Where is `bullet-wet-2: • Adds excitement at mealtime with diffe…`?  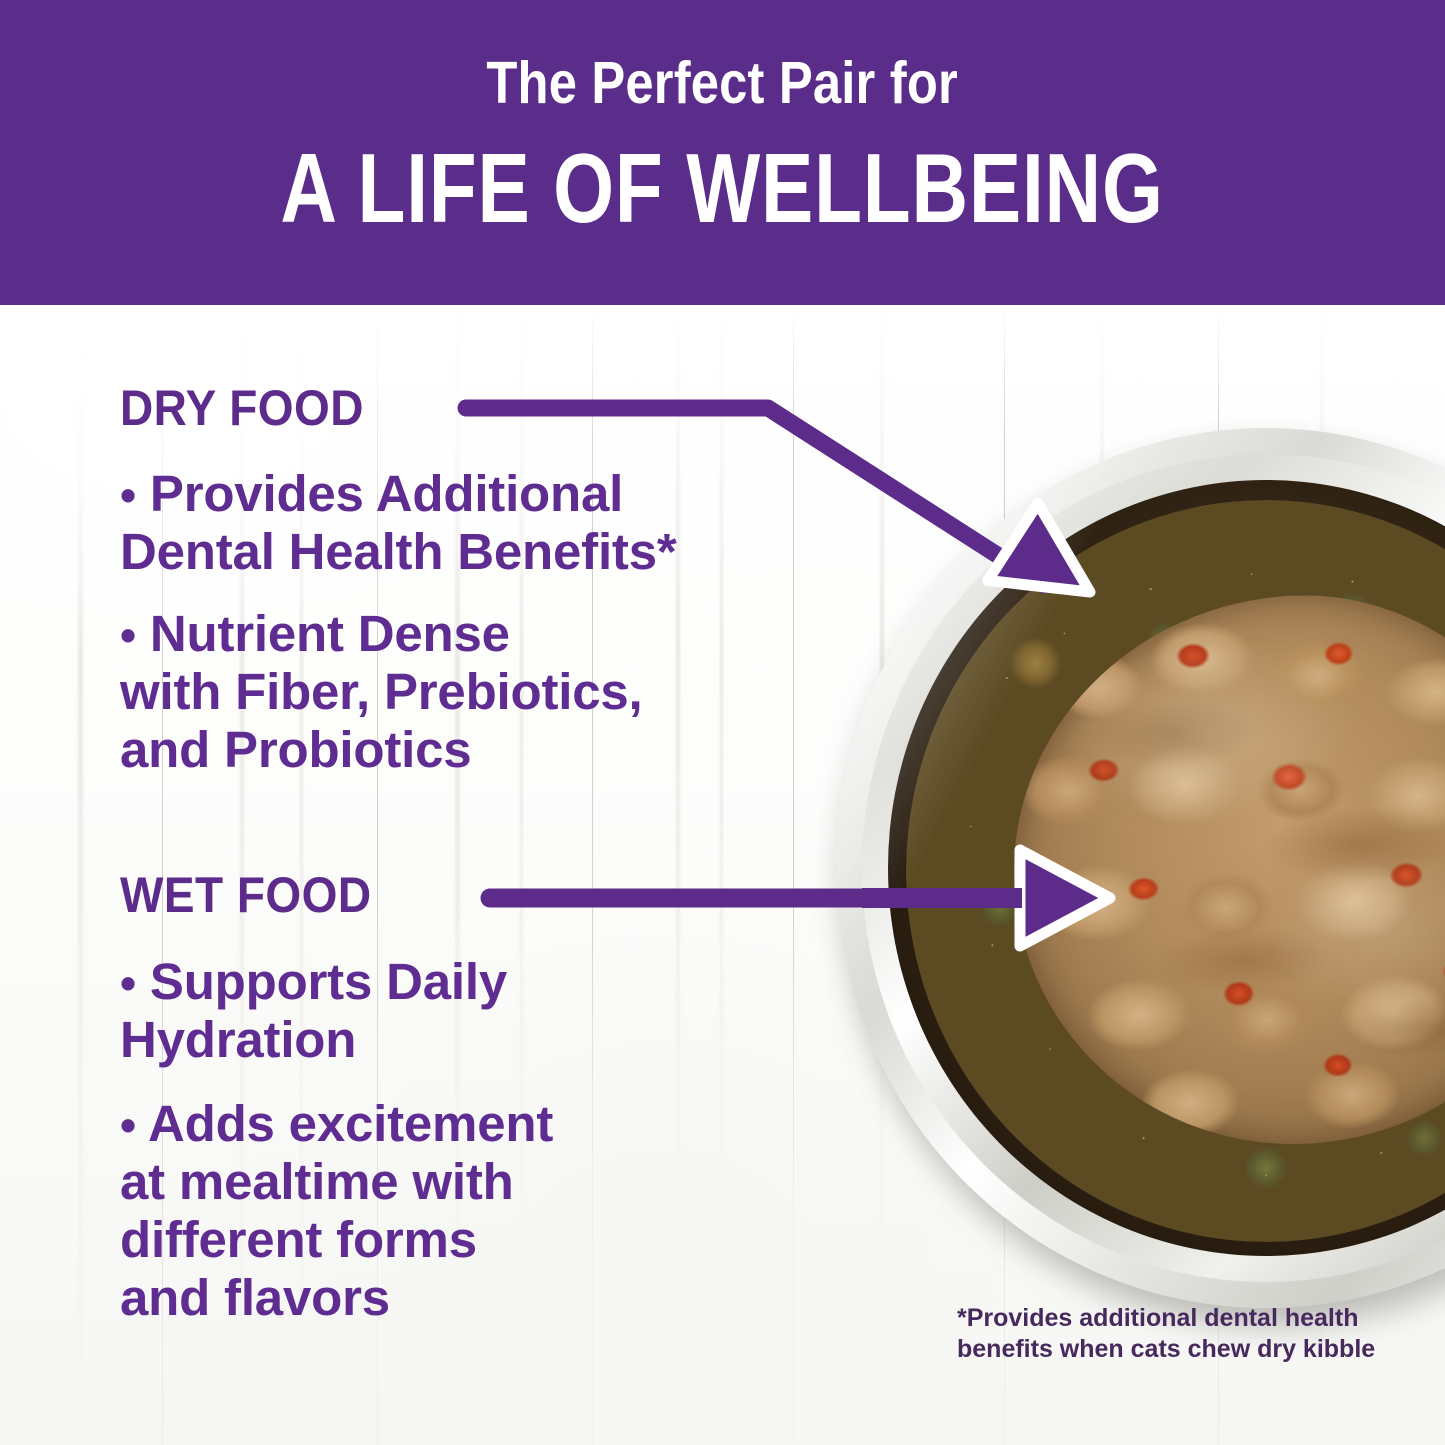
bullet-wet-2: • Adds excitement at mealtime with diffe… is located at coordinates (470, 1211).